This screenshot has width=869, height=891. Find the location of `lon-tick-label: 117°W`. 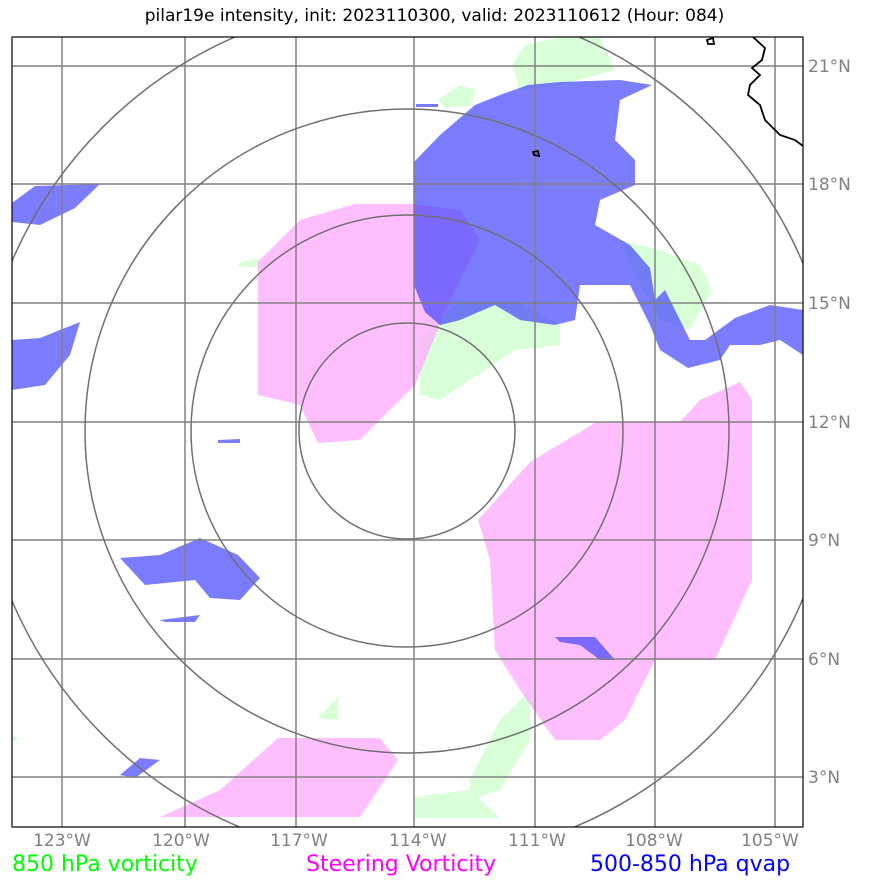

lon-tick-label: 117°W is located at coordinates (299, 841).